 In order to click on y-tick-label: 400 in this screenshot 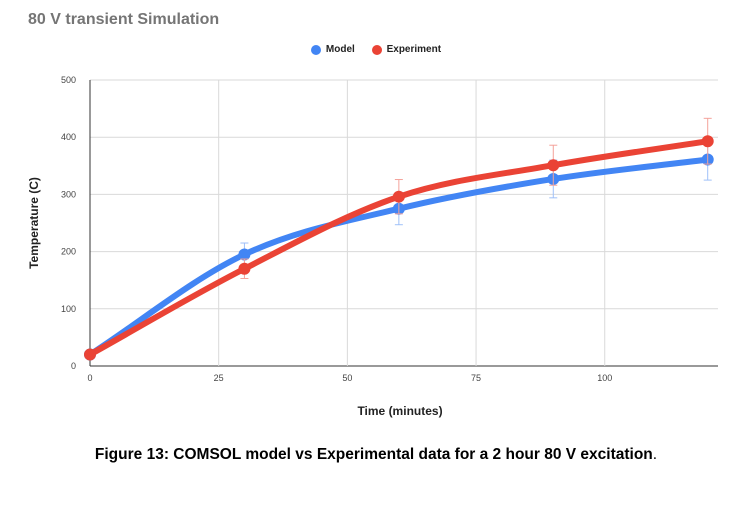, I will do `click(68, 137)`.